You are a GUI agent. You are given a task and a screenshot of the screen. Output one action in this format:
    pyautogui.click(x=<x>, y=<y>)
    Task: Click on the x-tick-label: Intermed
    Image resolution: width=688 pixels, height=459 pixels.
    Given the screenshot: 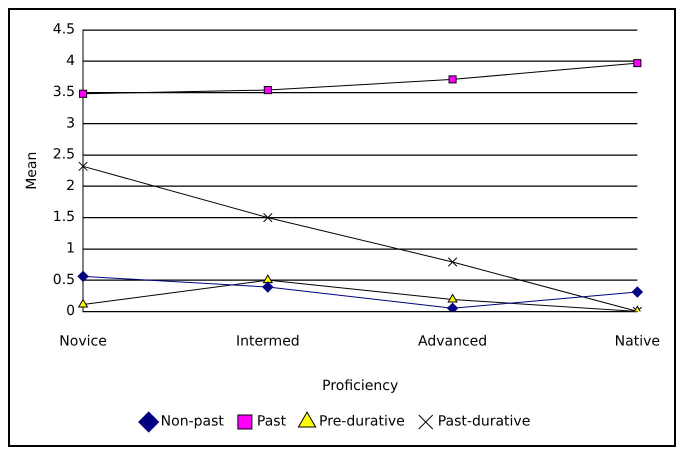 What is the action you would take?
    pyautogui.click(x=268, y=341)
    